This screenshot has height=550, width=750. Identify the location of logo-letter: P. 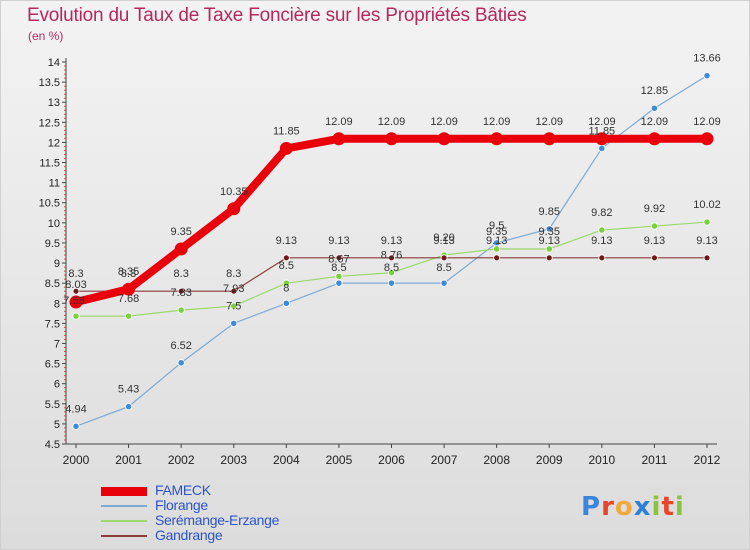
(591, 507).